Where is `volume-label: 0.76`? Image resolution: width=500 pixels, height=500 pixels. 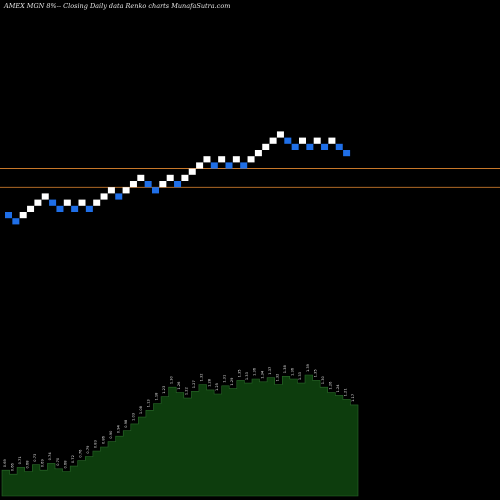
volume-label: 0.76 is located at coordinates (81, 453).